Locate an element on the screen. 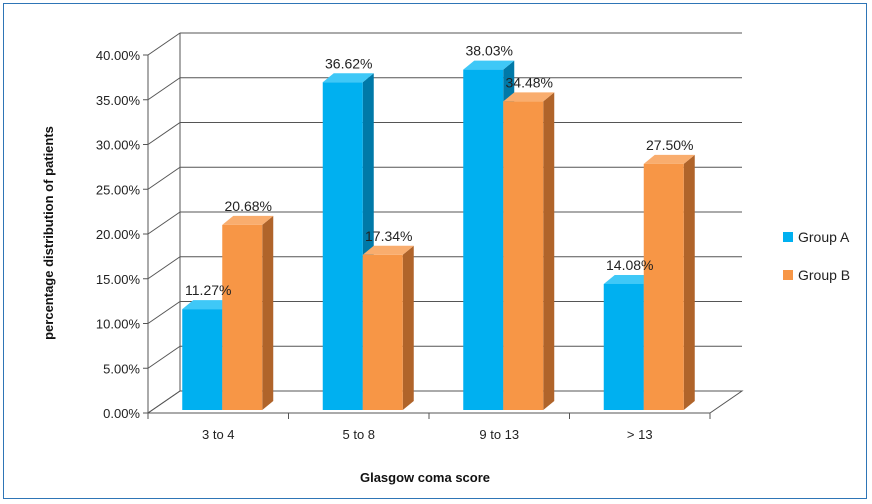  y-tick-label: 10.00% is located at coordinates (118, 324).